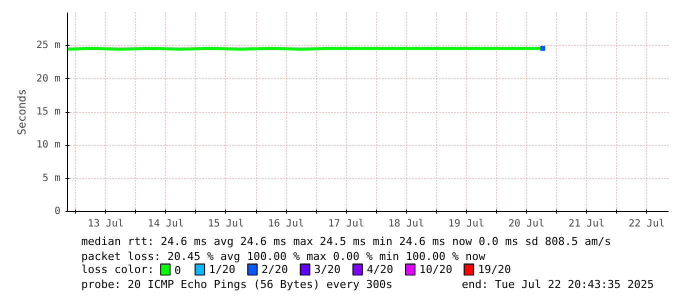 Image resolution: width=697 pixels, height=297 pixels. I want to click on y-tick-label: 0, so click(57, 211).